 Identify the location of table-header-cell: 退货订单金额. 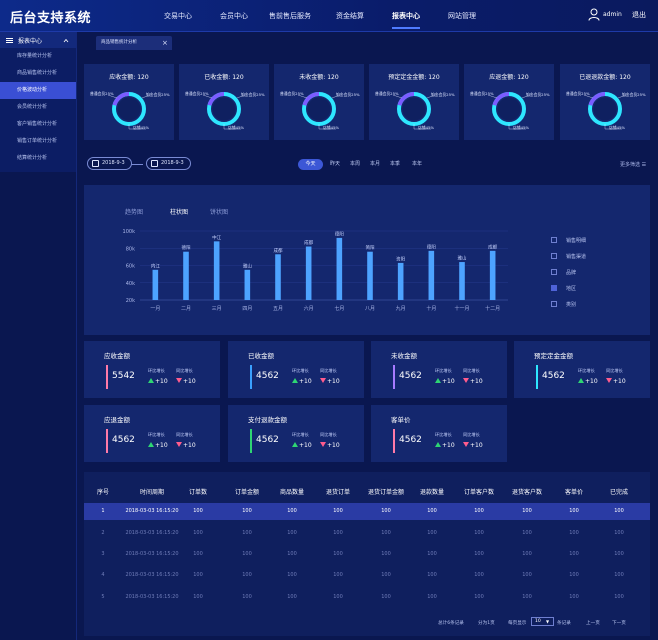
(385, 492).